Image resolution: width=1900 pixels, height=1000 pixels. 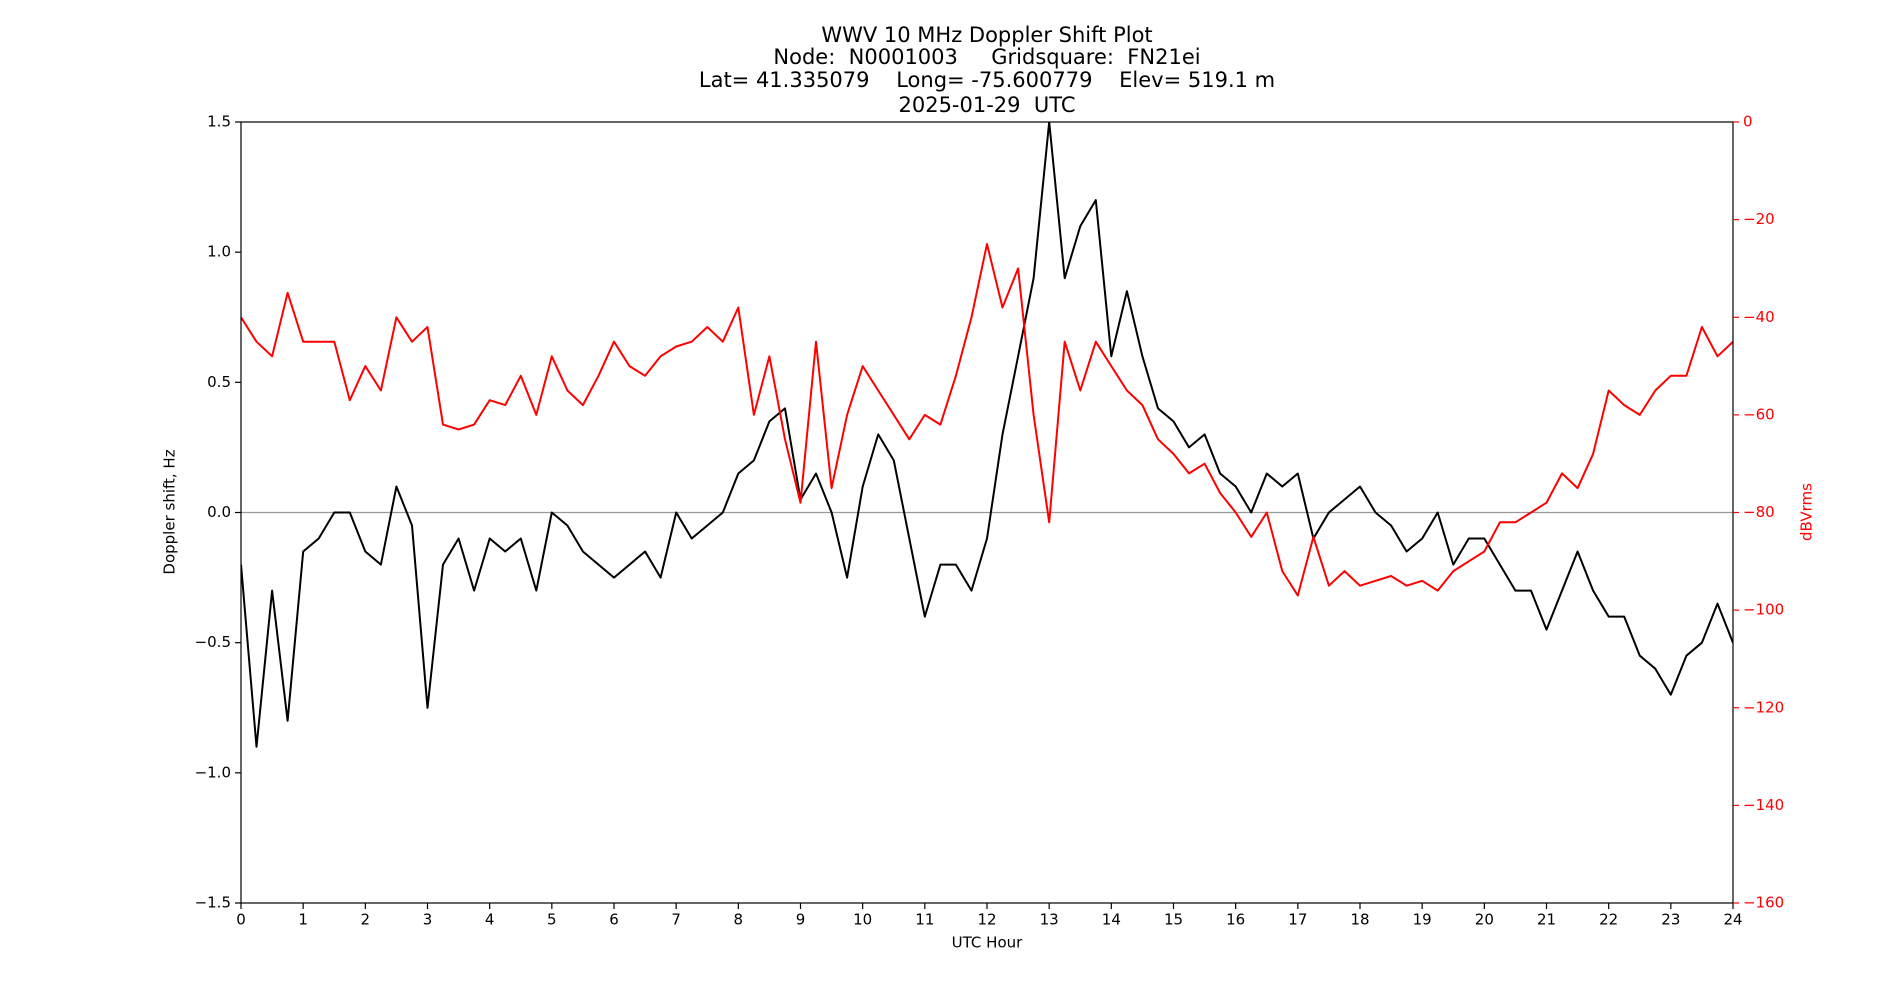 I want to click on chart-title: Node: N0001003 Gridsquare: FN21ei, so click(x=986, y=57).